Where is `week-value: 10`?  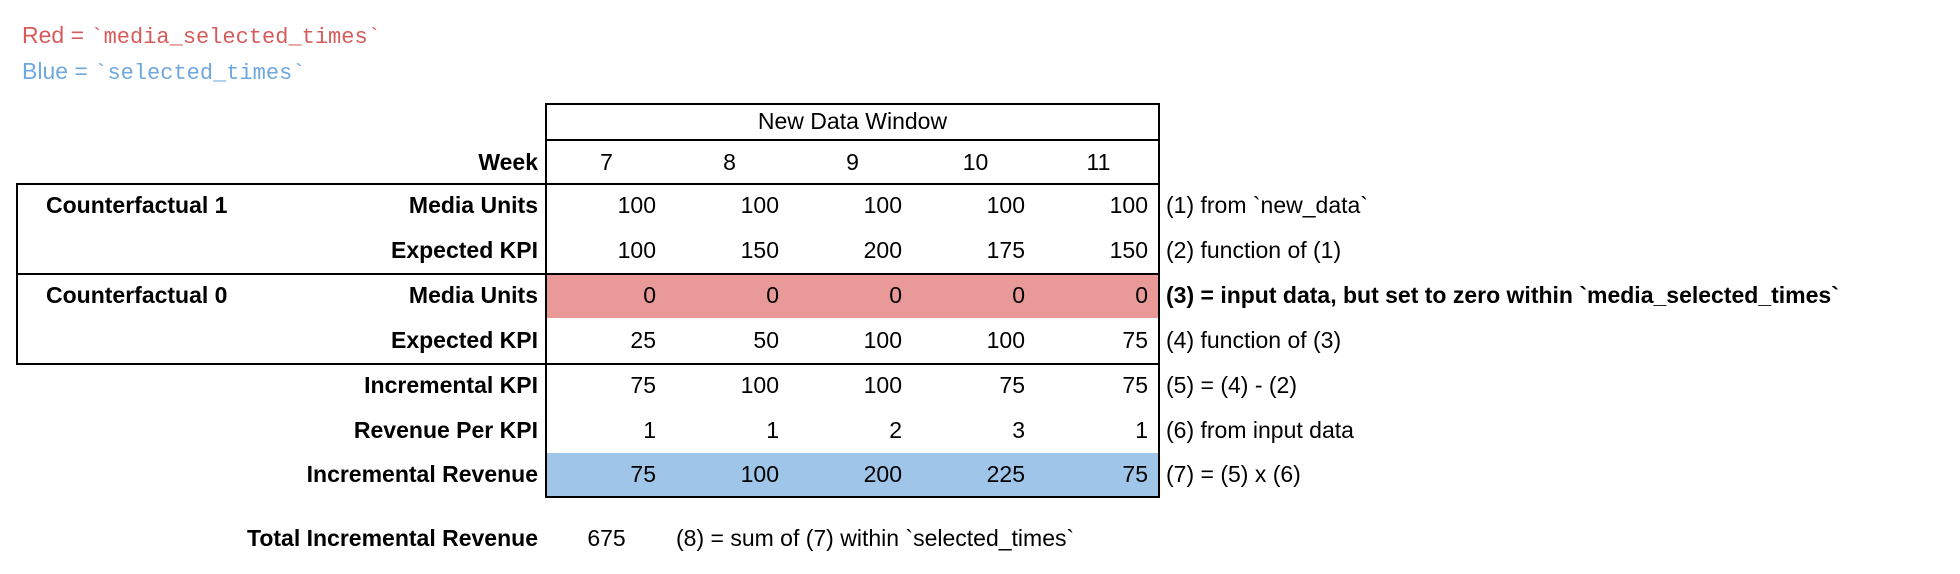 week-value: 10 is located at coordinates (975, 162).